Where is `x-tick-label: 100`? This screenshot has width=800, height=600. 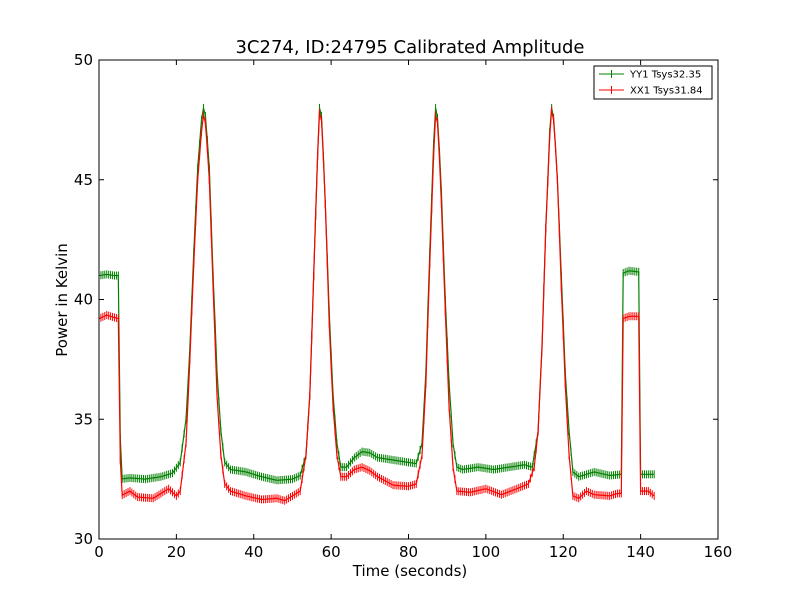
x-tick-label: 100 is located at coordinates (486, 552).